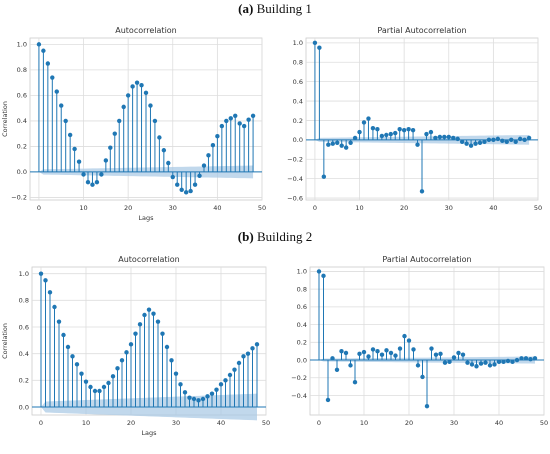  I want to click on caption-label: (b), so click(245, 236).